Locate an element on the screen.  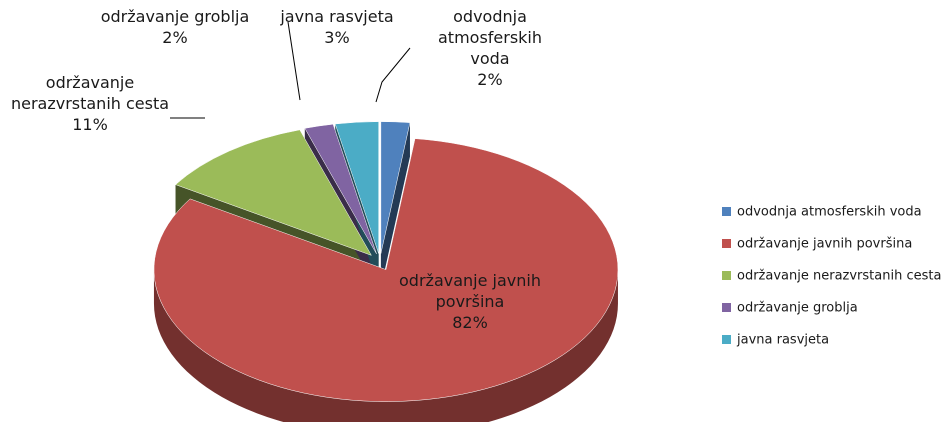
legend-label: održavanje nerazvrstanih cesta is located at coordinates (839, 276).